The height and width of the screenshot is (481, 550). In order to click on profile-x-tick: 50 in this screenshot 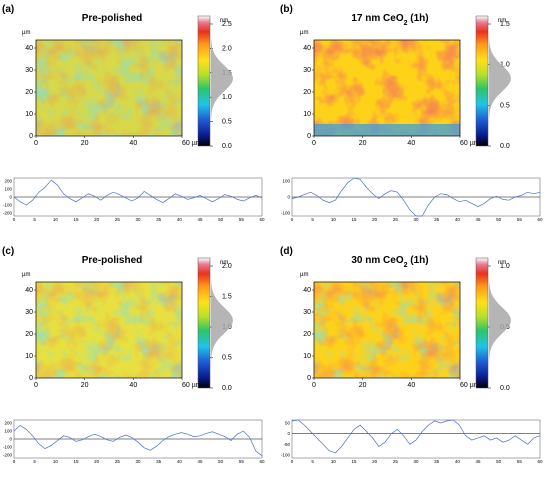, I will do `click(499, 219)`.